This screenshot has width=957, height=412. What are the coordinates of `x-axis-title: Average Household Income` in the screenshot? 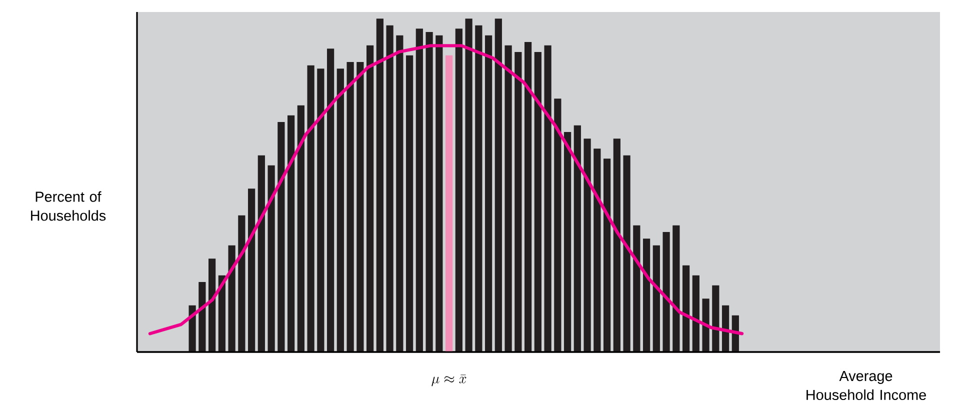 It's located at (866, 385).